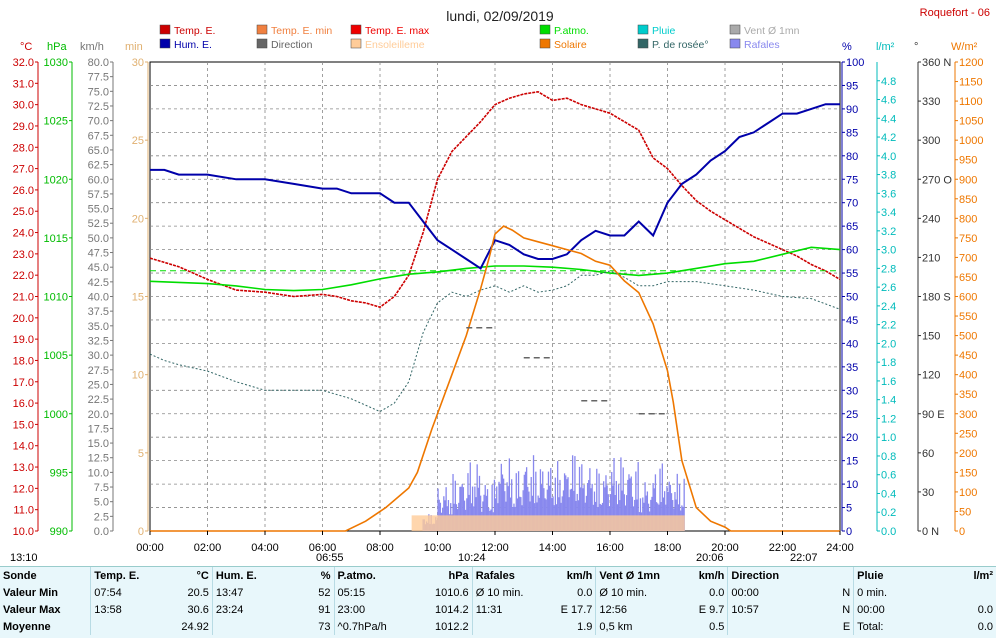 This screenshot has width=996, height=638. Describe the element at coordinates (323, 548) in the screenshot. I see `x-tick-label: 06:00` at that location.